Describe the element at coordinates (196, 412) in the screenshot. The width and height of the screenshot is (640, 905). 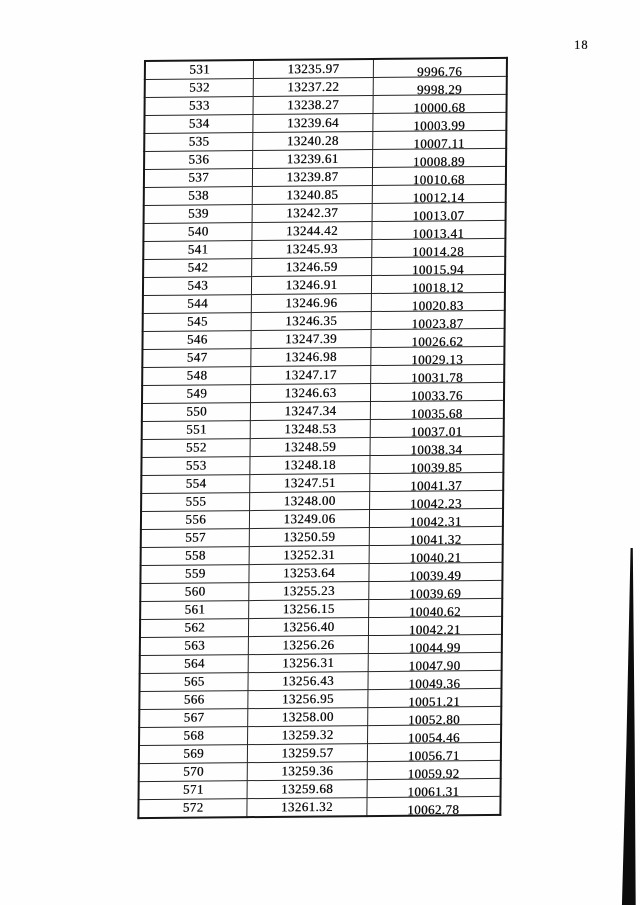
I see `index-cell: 550` at that location.